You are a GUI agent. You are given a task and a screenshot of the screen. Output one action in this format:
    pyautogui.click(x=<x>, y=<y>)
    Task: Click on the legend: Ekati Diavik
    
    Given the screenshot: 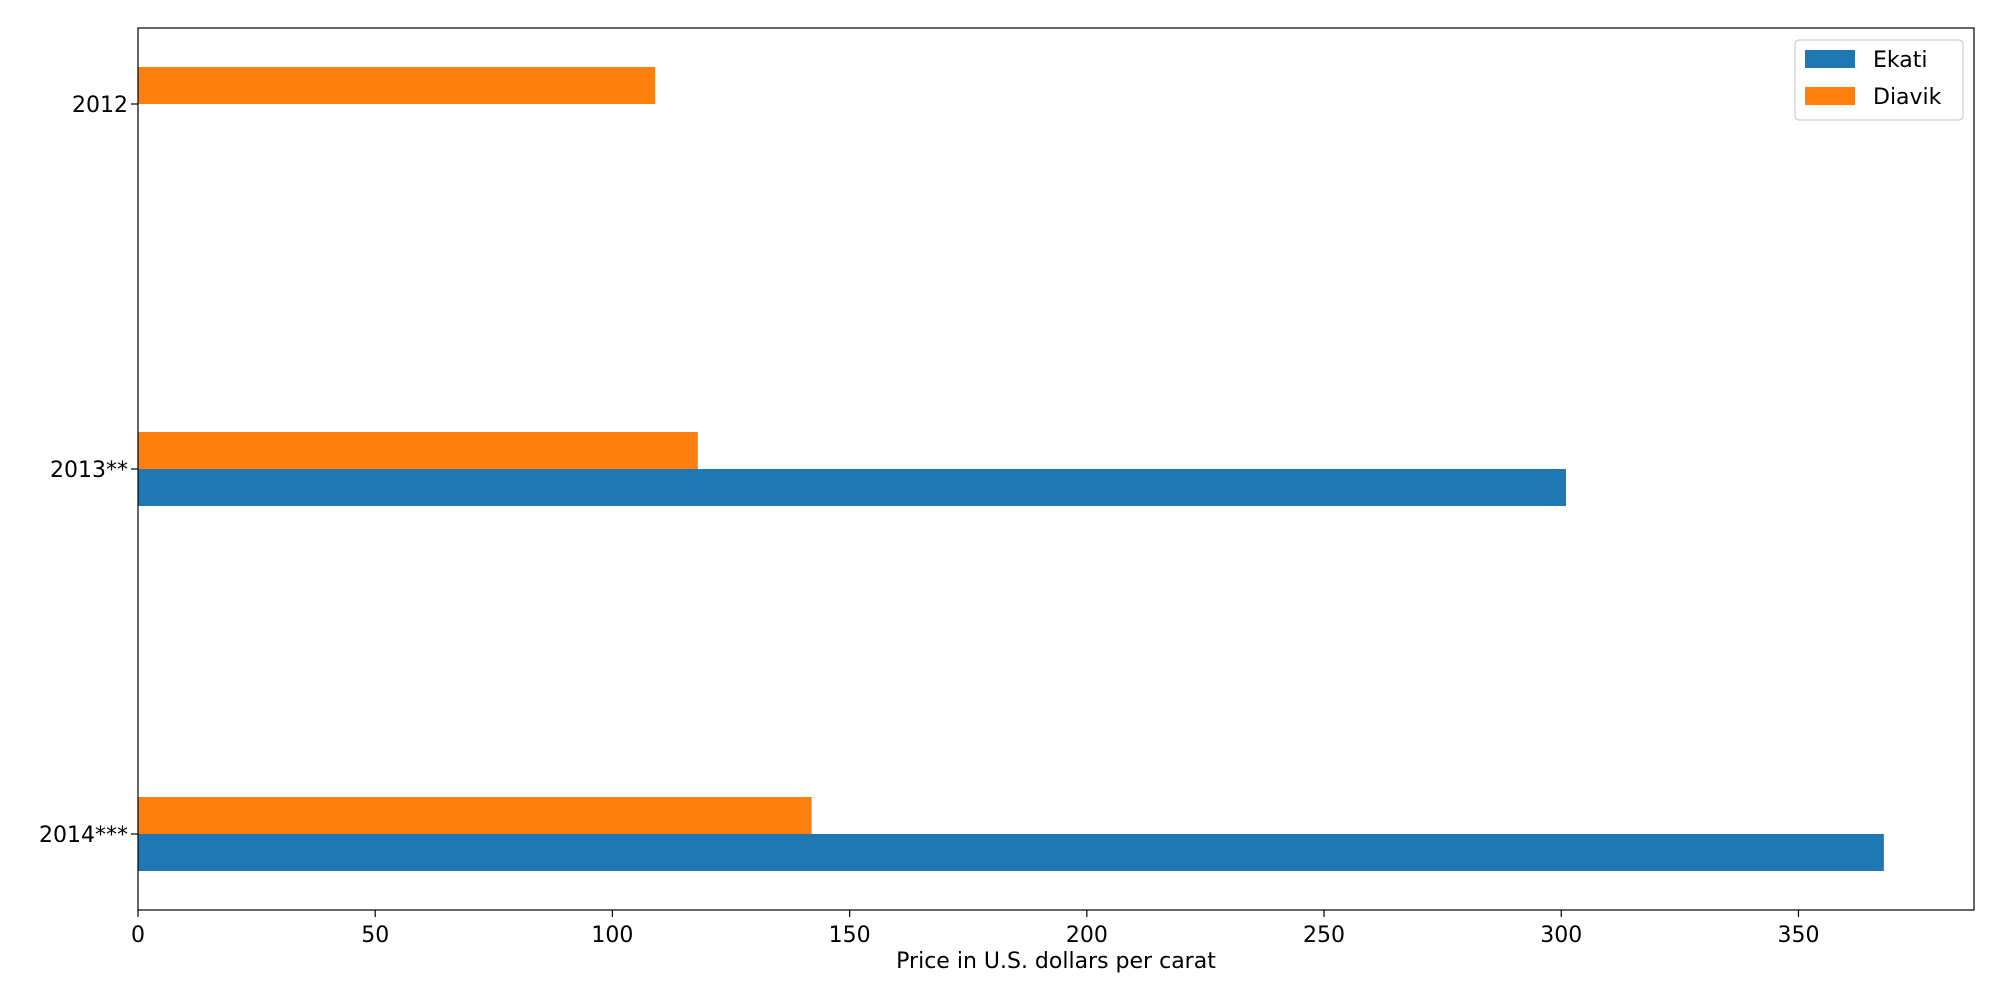 What is the action you would take?
    pyautogui.click(x=1879, y=80)
    